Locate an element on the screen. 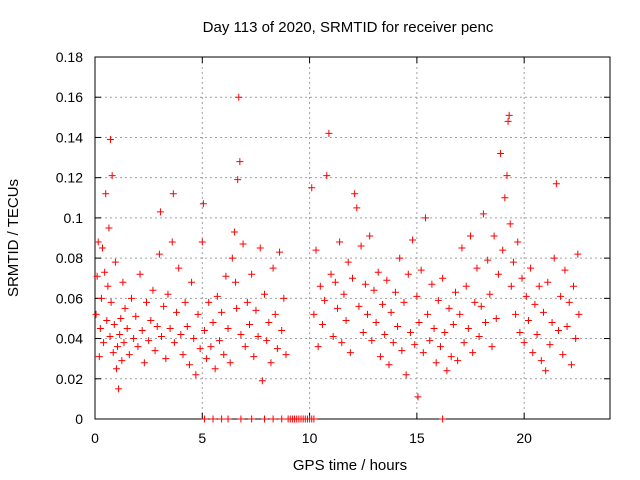 The width and height of the screenshot is (640, 480). y-tick-label: 0.1 is located at coordinates (74, 218).